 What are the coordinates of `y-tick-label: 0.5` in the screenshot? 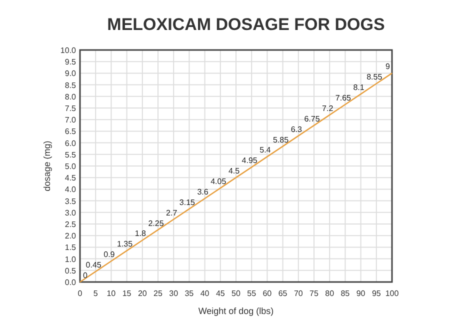 It's located at (70, 271).